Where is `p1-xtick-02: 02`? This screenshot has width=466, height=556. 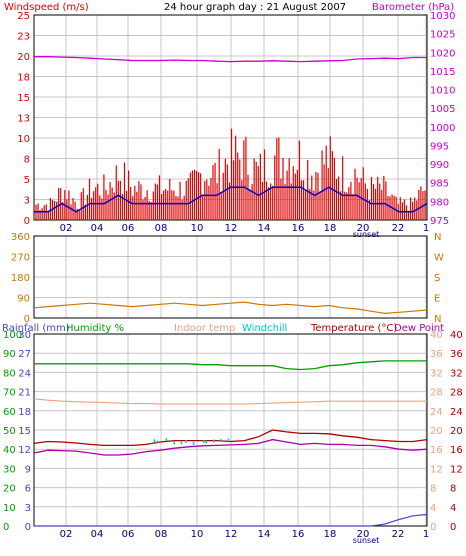 p1-xtick-02: 02 is located at coordinates (66, 228).